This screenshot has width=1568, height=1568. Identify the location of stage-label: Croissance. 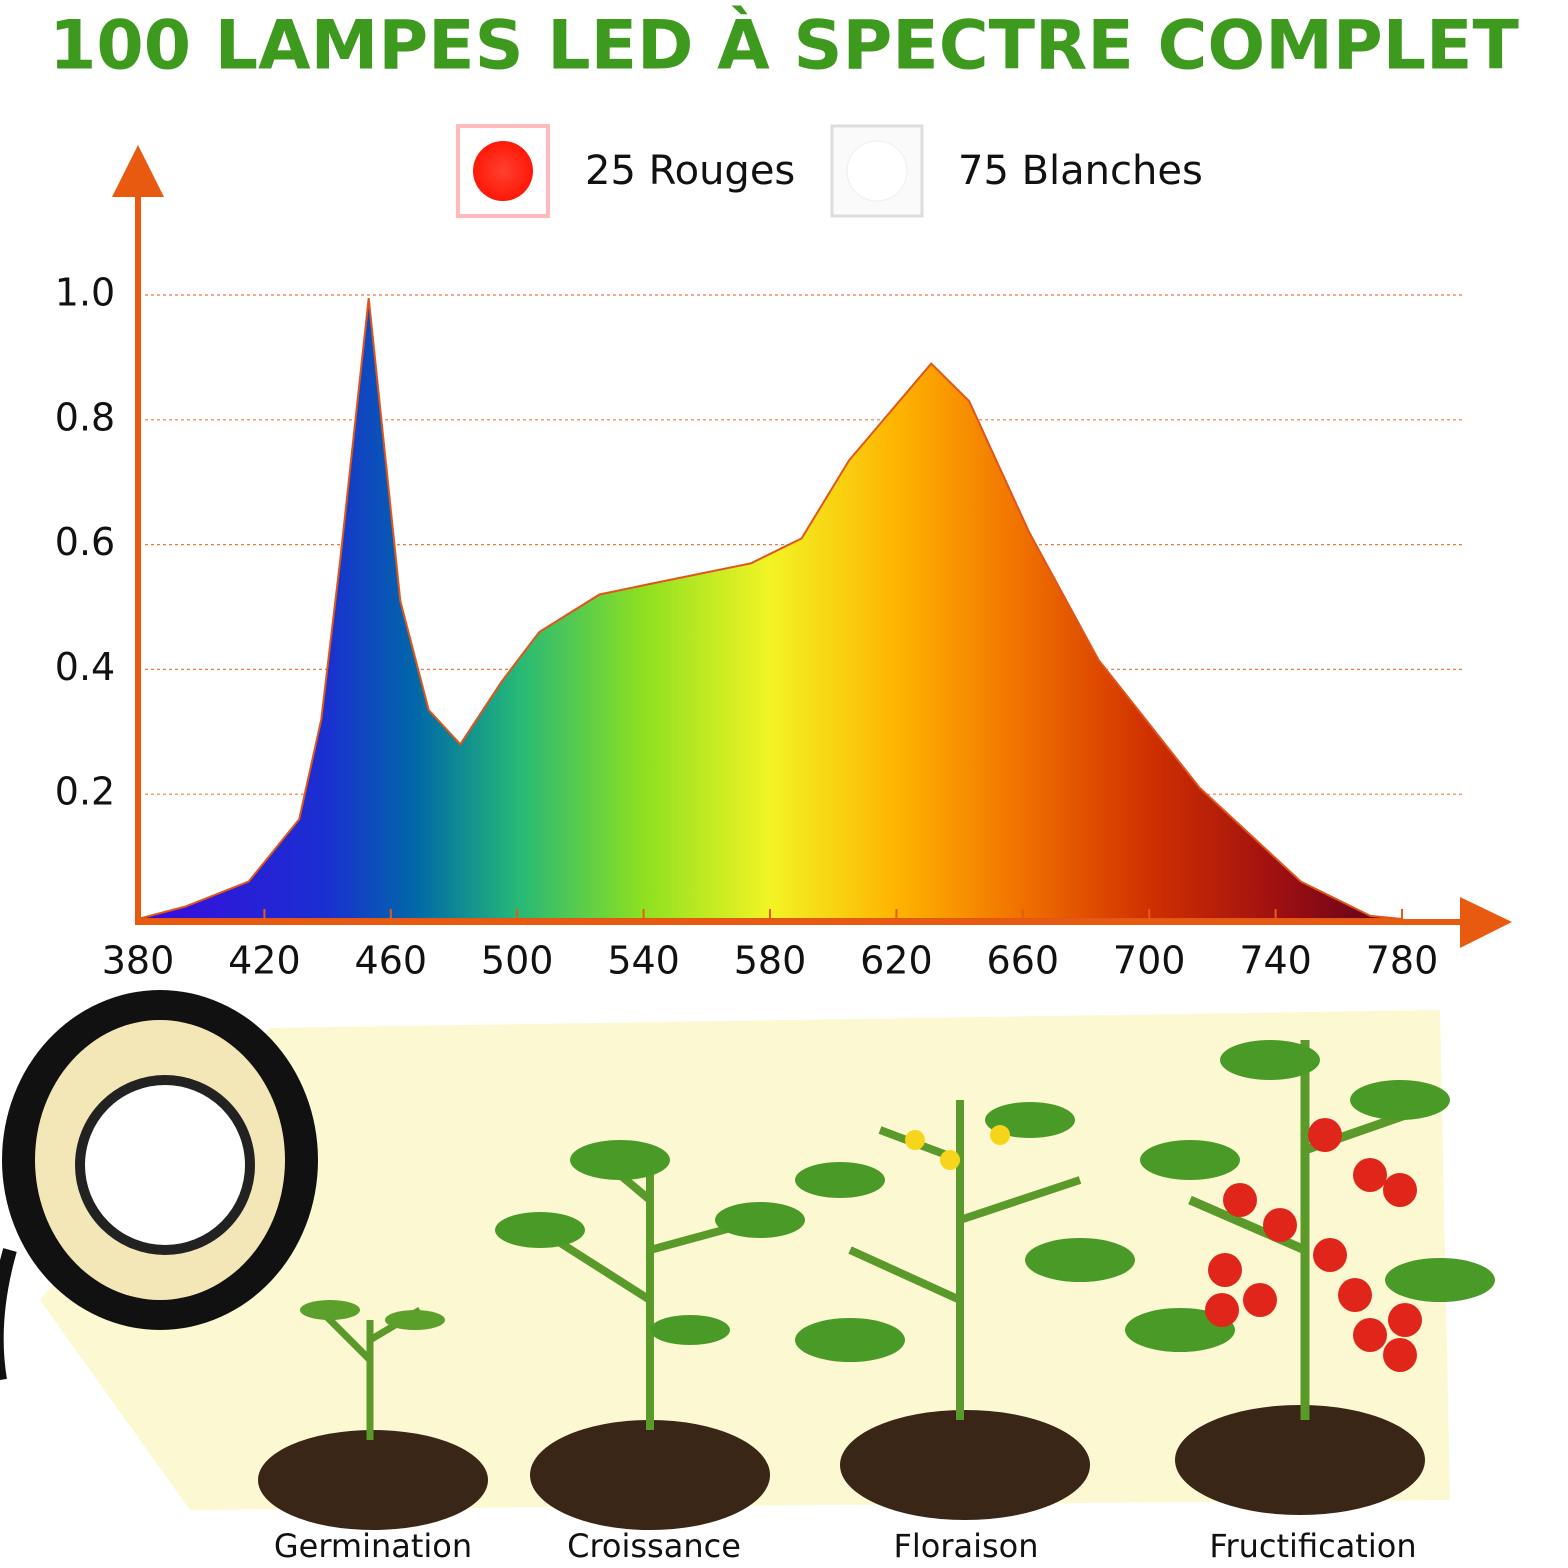
(654, 1546).